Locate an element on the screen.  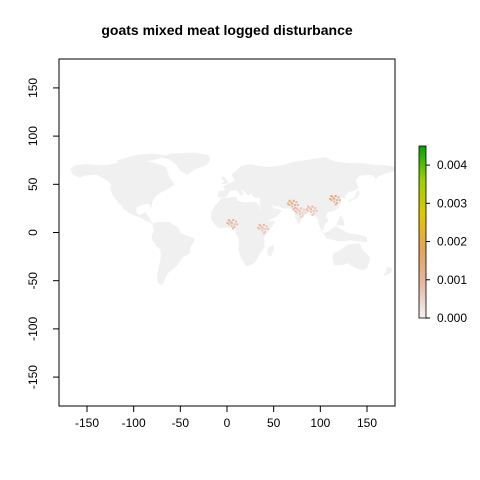
hotspot-pakistan is located at coordinates (293, 205).